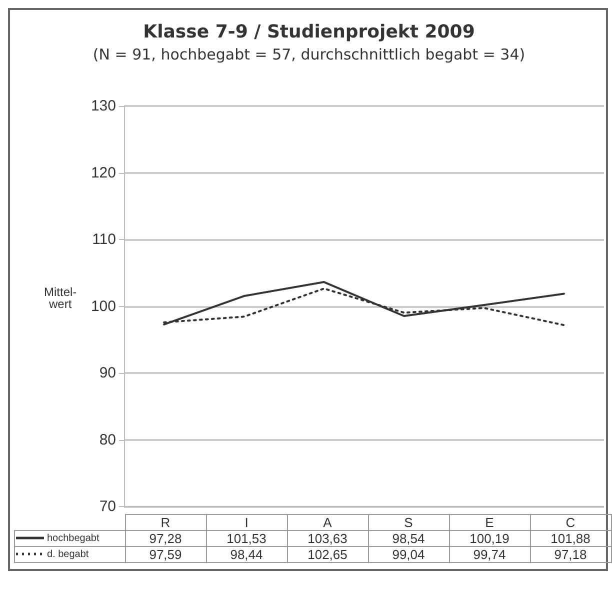 The image size is (614, 601). Describe the element at coordinates (327, 554) in the screenshot. I see `data-label: 102,65` at that location.